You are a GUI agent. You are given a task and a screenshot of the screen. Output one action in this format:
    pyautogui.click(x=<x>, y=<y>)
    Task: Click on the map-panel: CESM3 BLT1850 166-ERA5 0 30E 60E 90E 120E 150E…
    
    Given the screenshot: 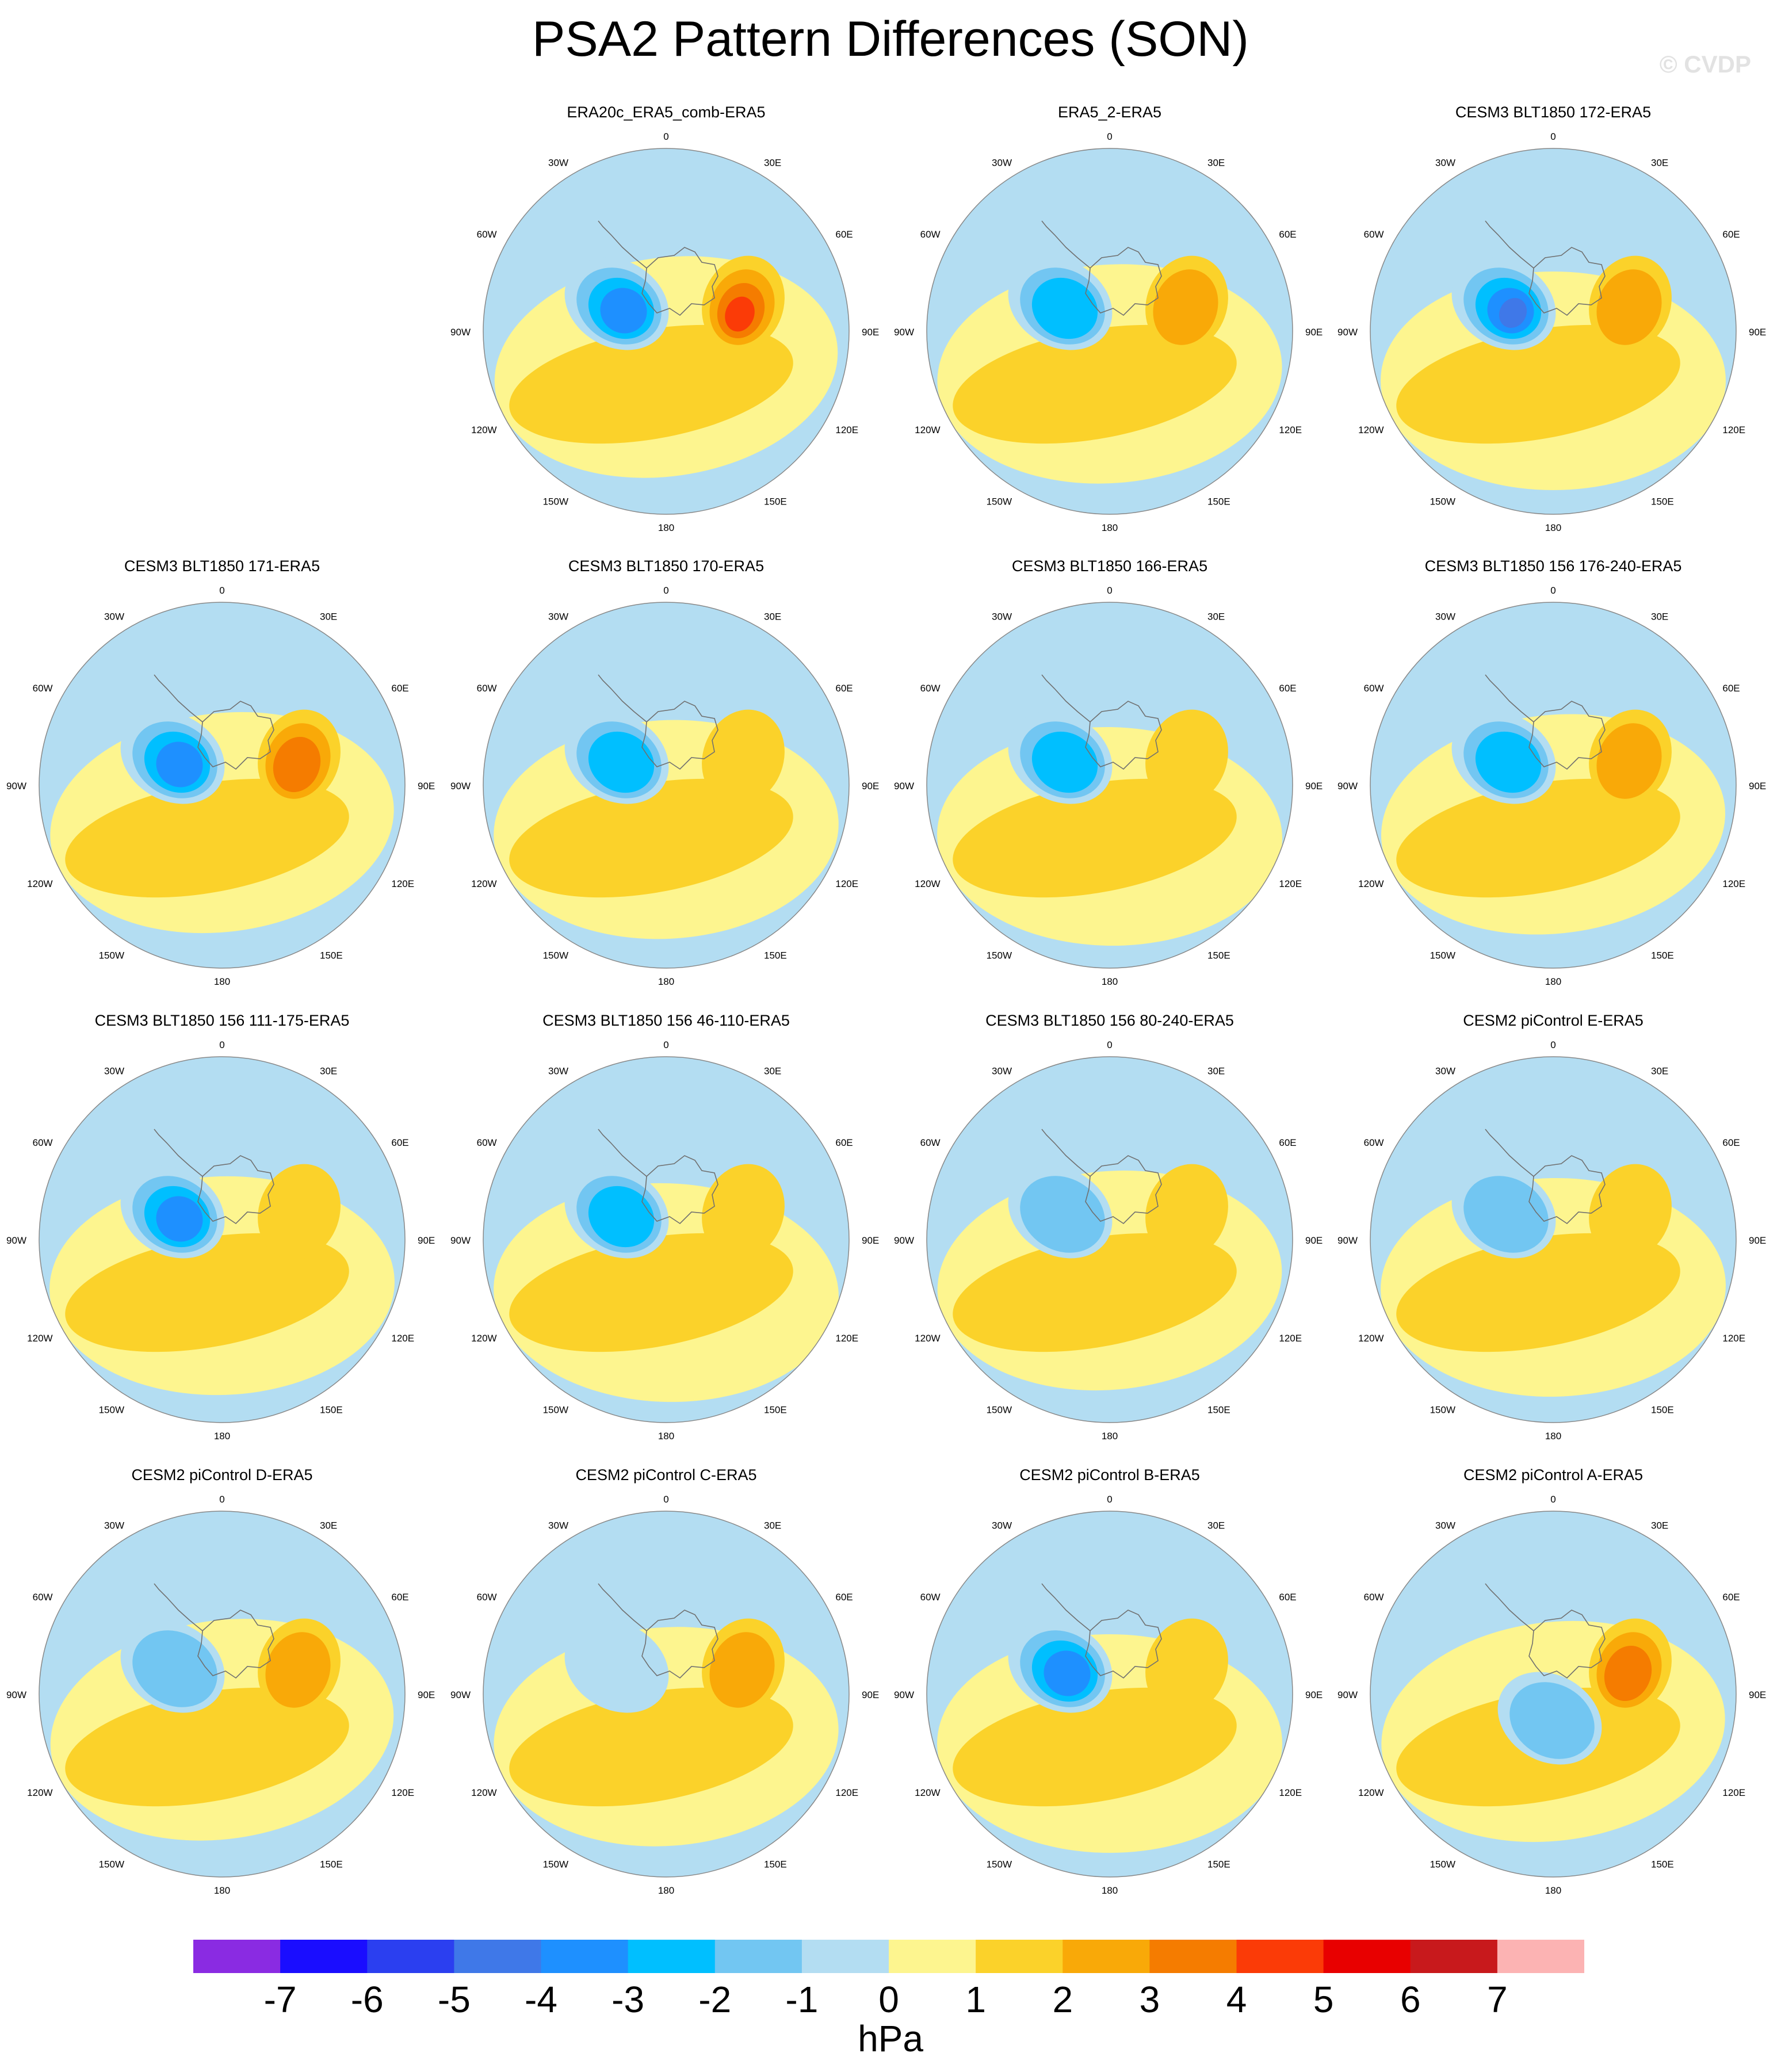 What is the action you would take?
    pyautogui.click(x=1110, y=783)
    